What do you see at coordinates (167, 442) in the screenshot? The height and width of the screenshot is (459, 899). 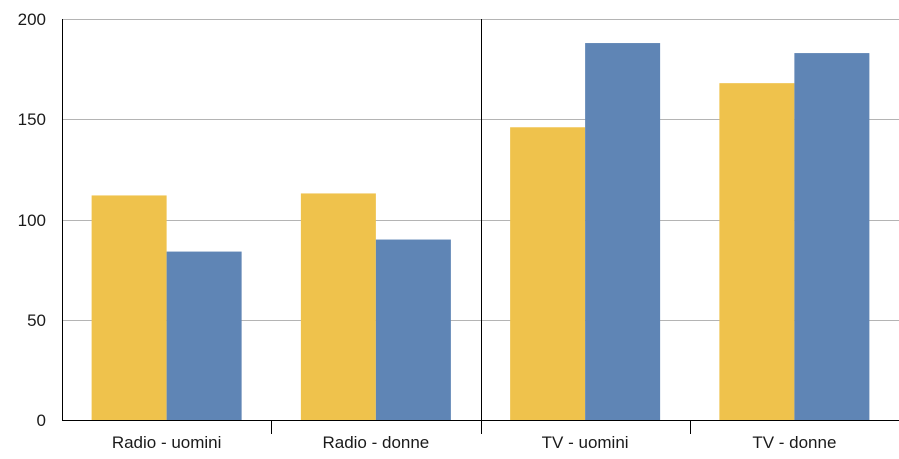 I see `x-tick-label-0: Radio - uomini` at bounding box center [167, 442].